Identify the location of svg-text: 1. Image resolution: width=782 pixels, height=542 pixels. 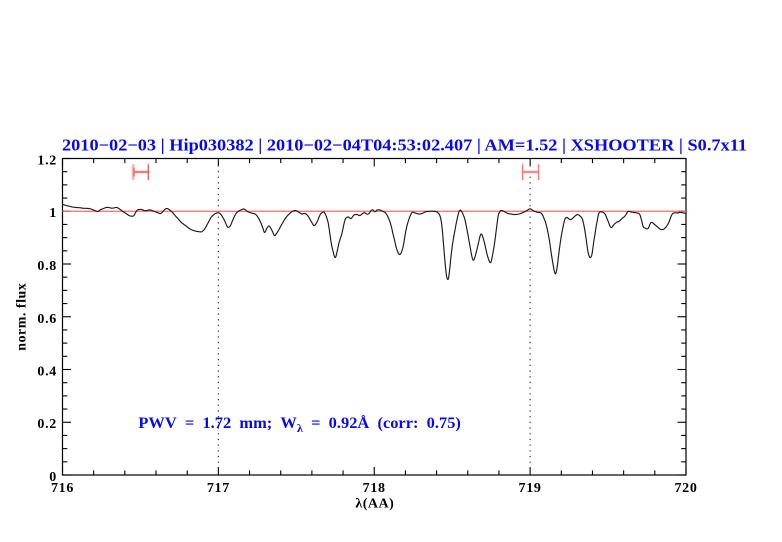
(53, 213).